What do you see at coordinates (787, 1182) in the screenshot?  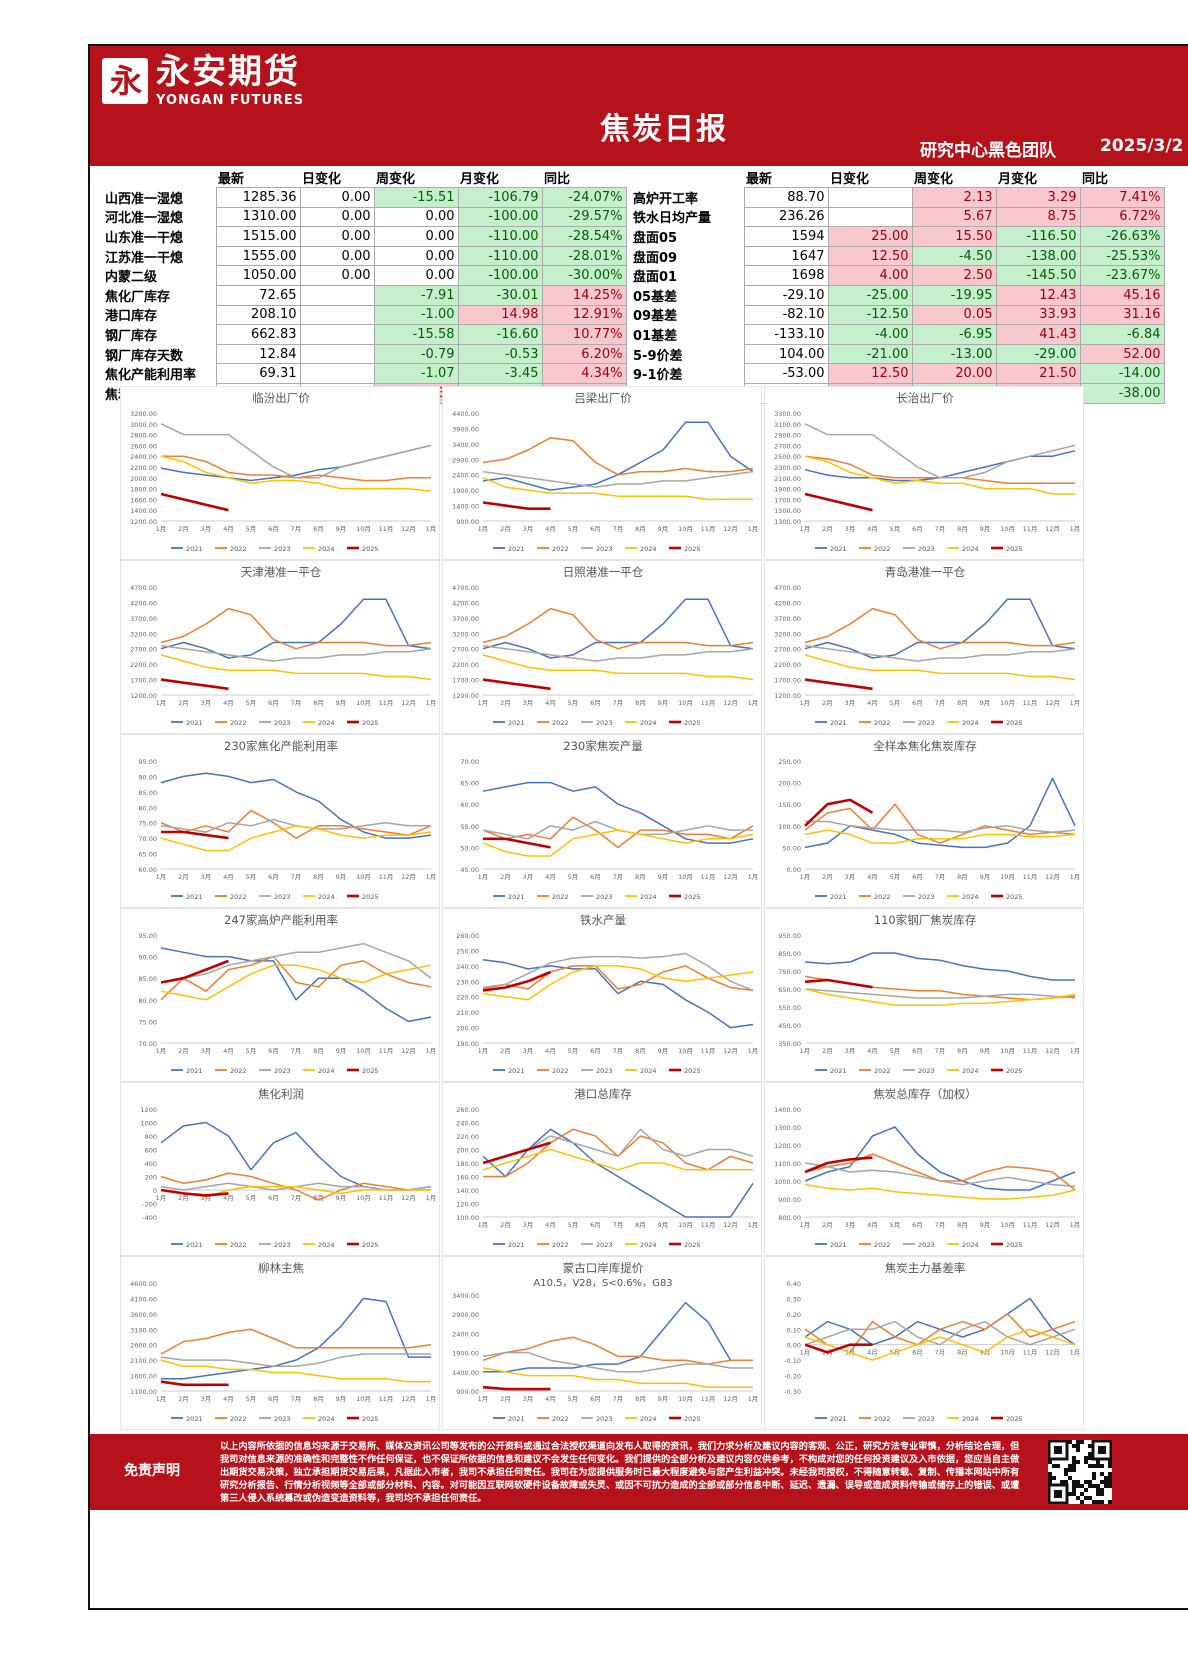 I see `y-tick-label: 1000.00` at bounding box center [787, 1182].